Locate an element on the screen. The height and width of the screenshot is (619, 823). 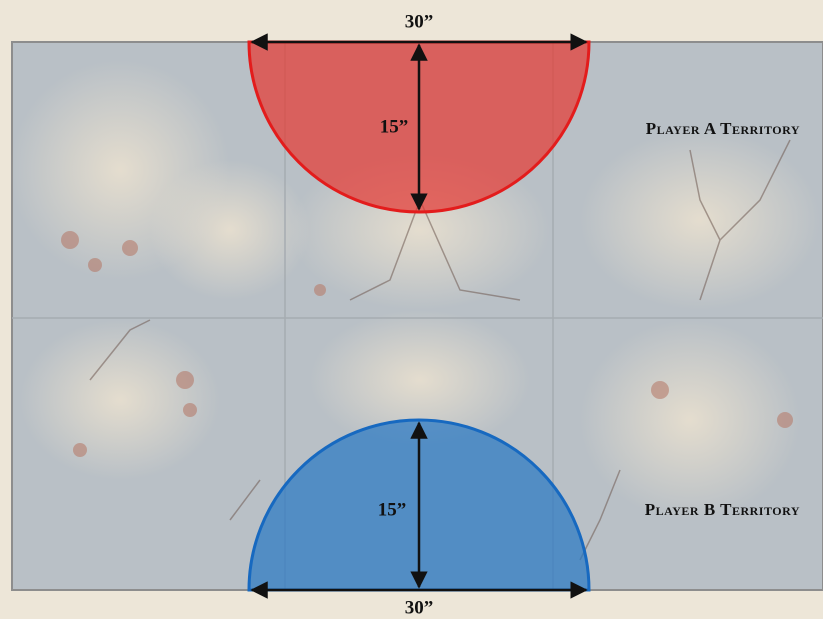
territory-label: Player B Territory is located at coordinates (722, 509).